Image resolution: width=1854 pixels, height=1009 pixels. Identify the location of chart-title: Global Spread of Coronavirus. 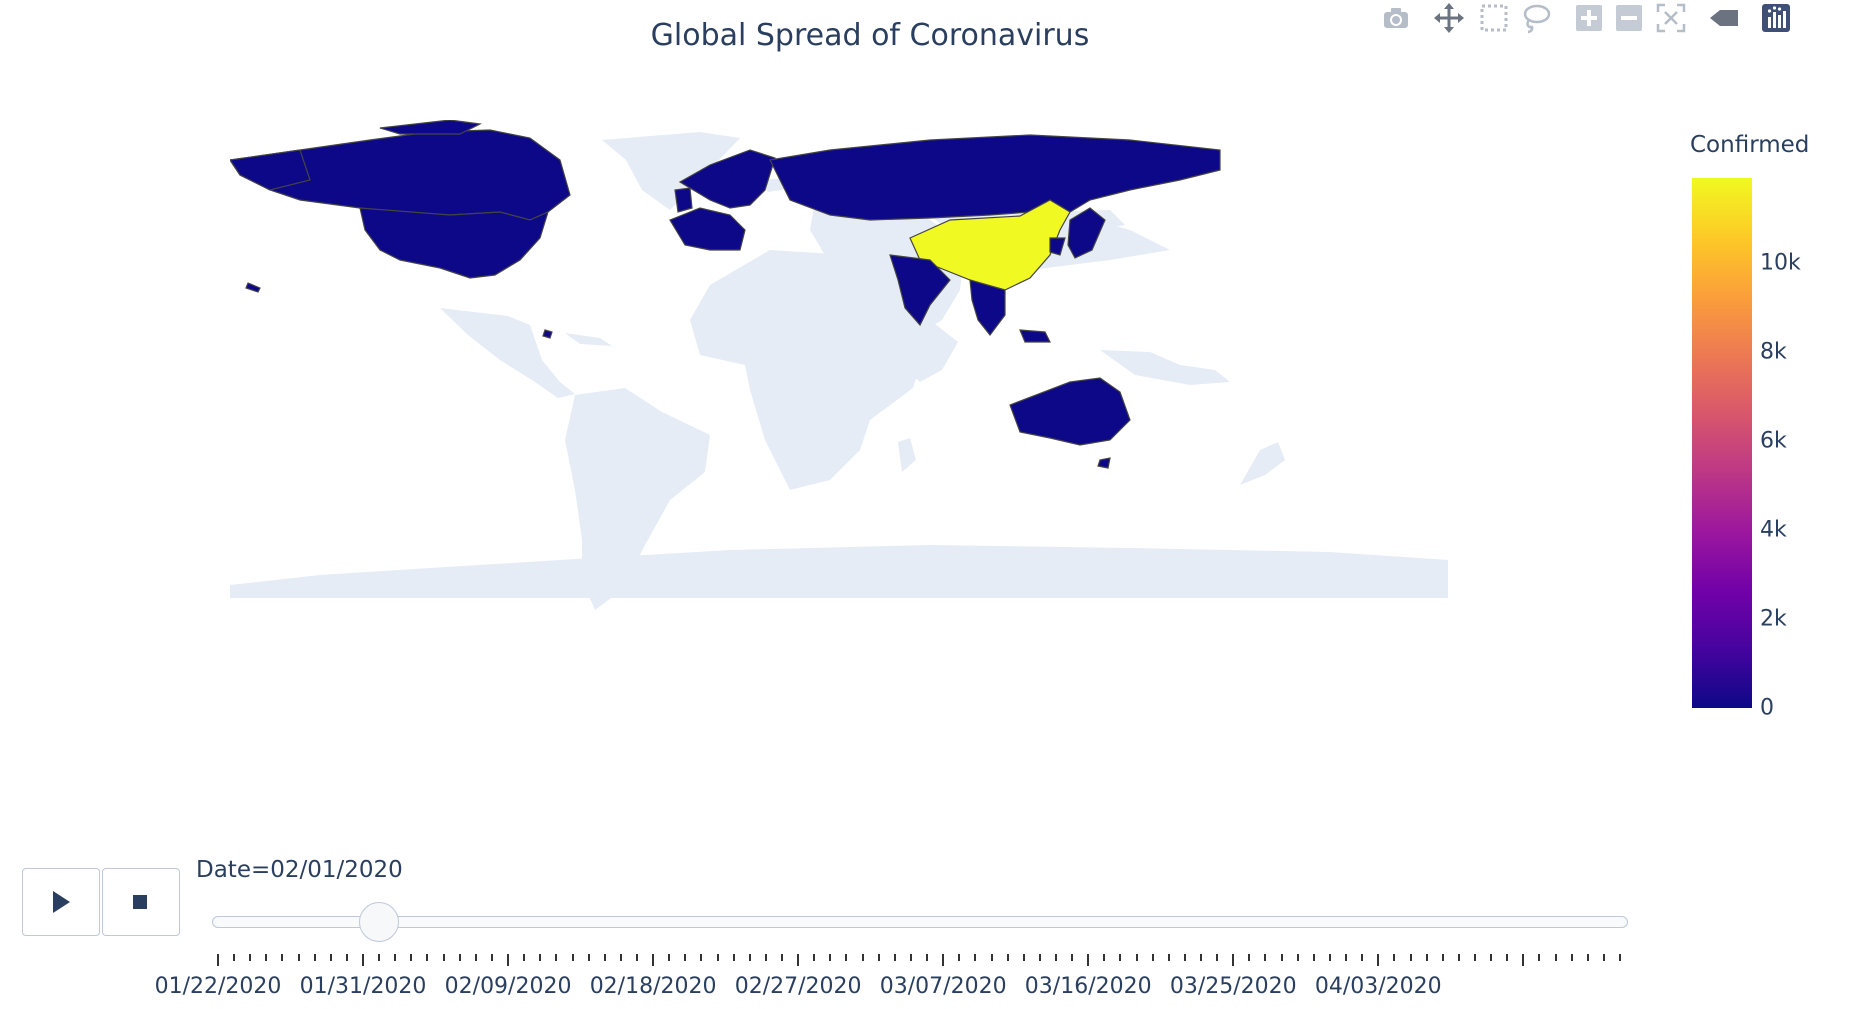
(870, 35).